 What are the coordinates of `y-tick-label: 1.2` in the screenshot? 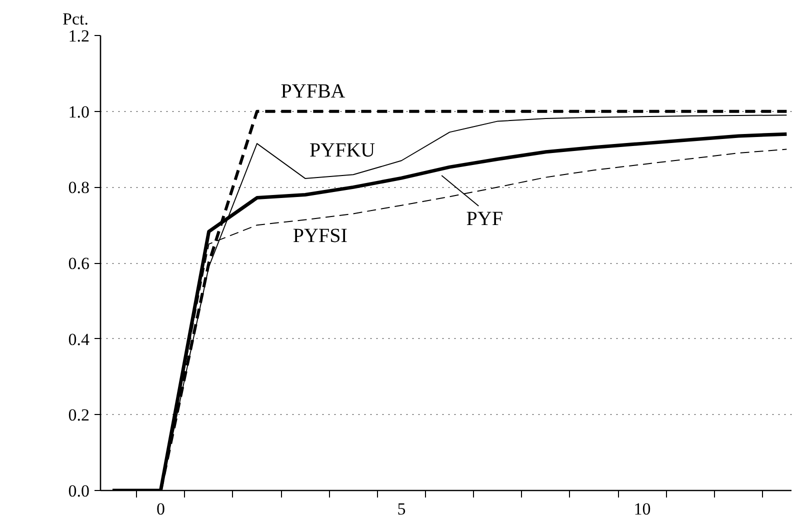 It's located at (79, 36).